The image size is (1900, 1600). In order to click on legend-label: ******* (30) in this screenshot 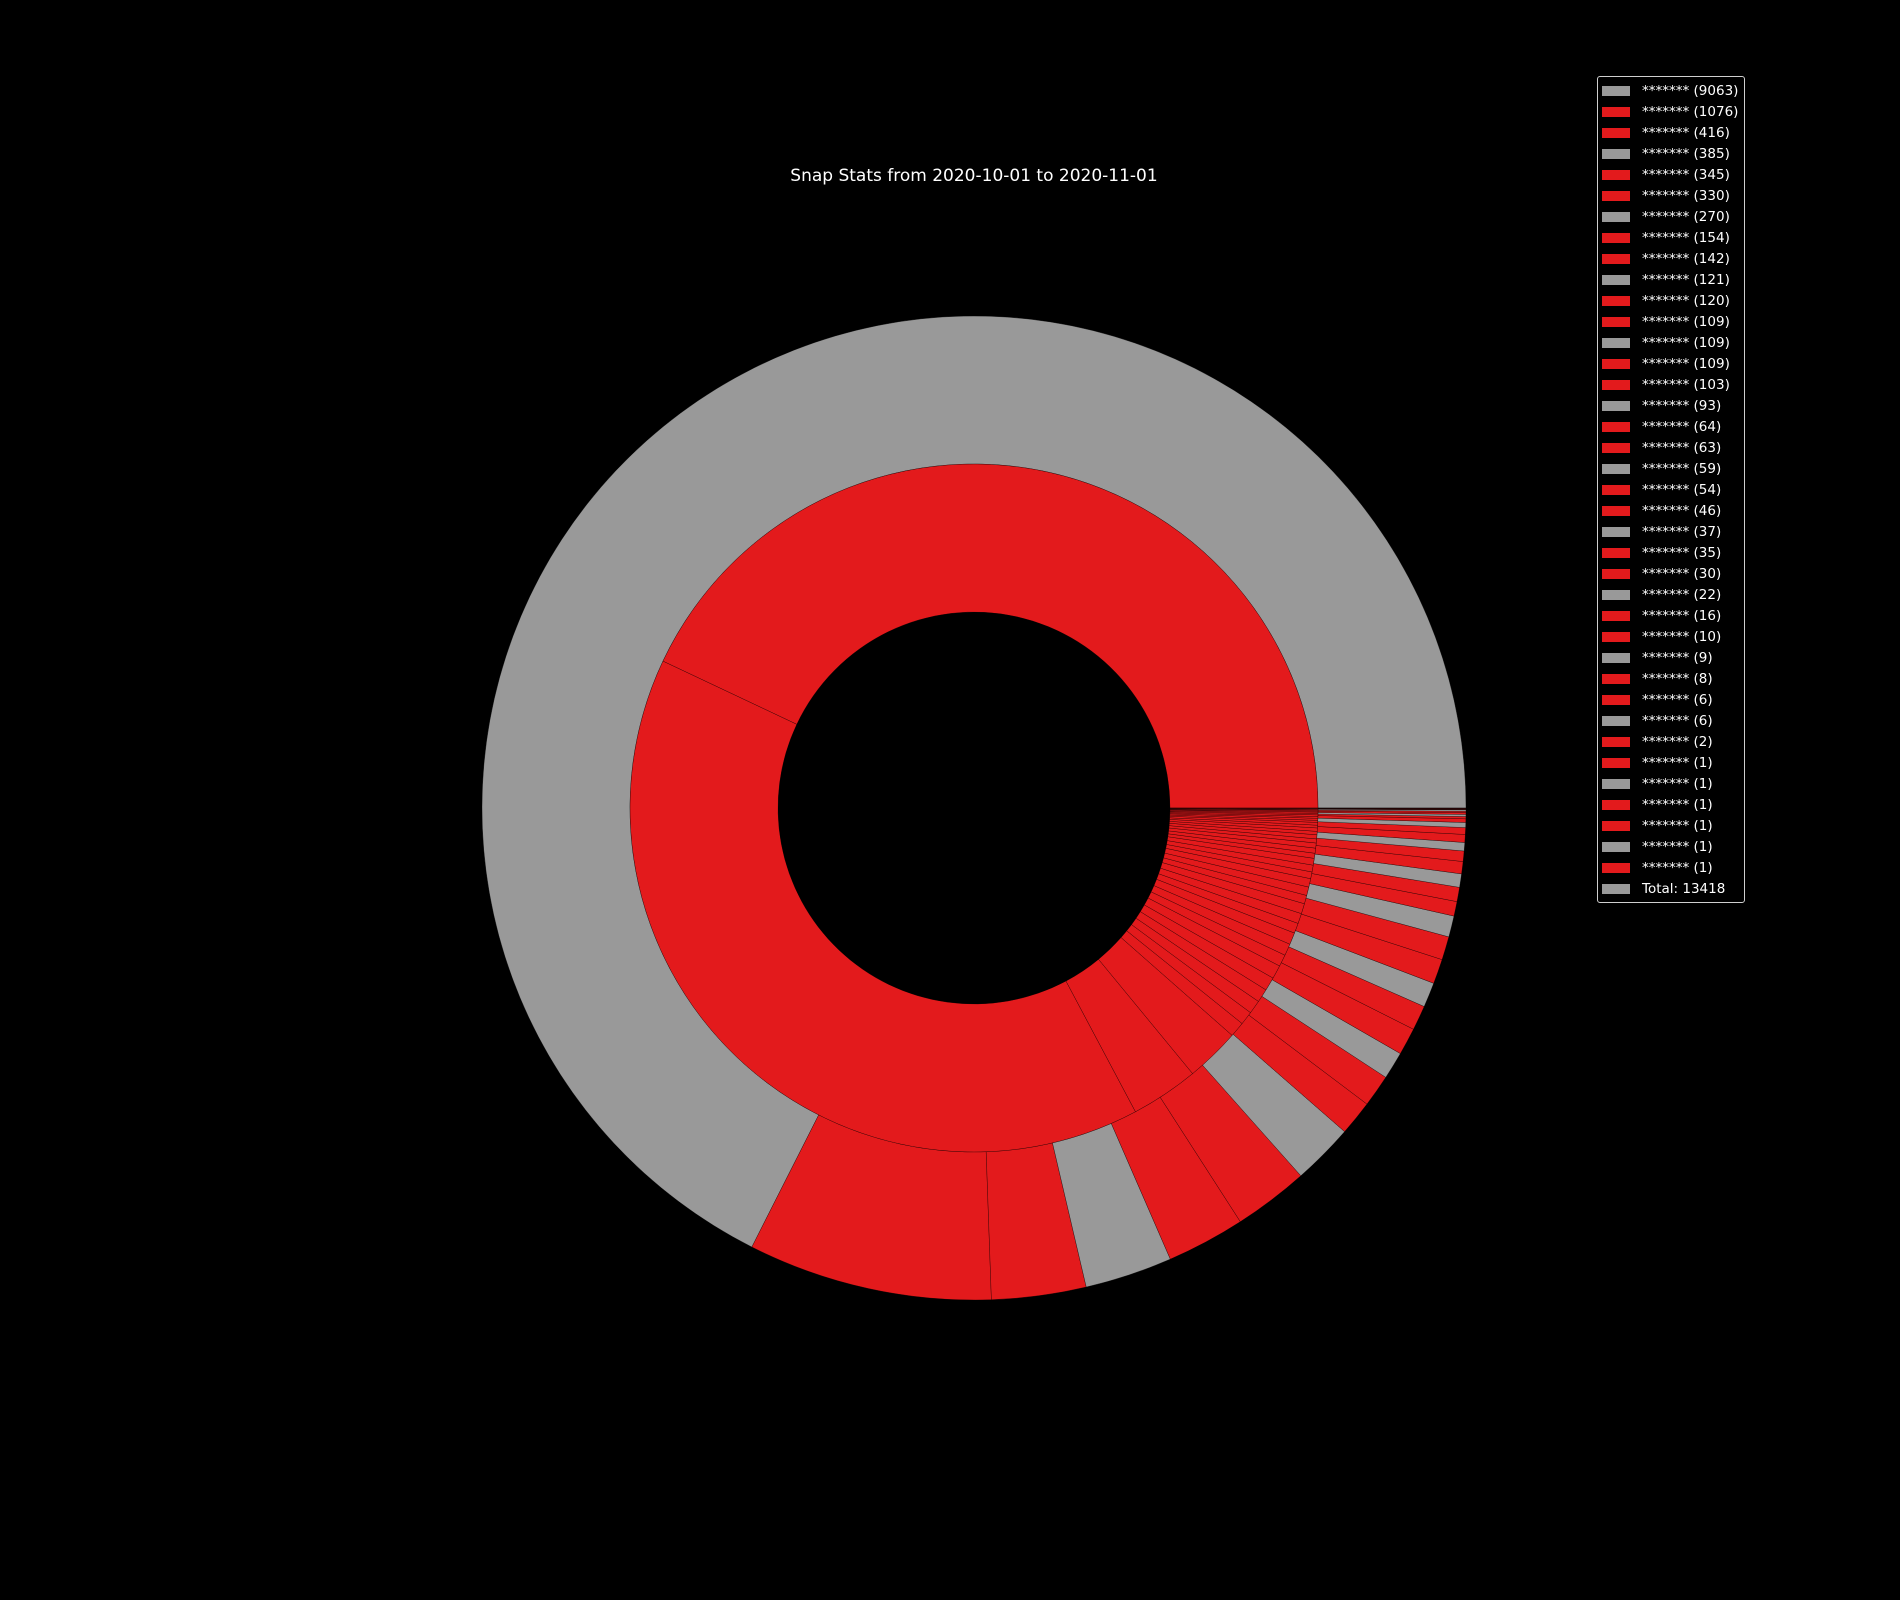, I will do `click(1682, 573)`.